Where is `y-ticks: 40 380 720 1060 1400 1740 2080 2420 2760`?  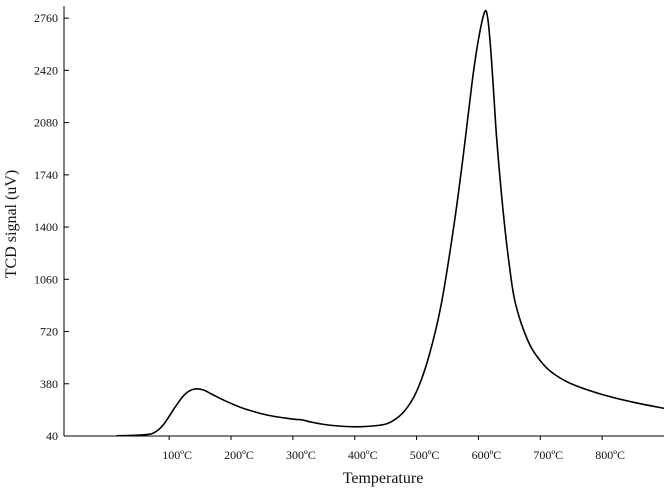
y-ticks: 40 380 720 1060 1400 1740 2080 2420 2760 is located at coordinates (51, 227).